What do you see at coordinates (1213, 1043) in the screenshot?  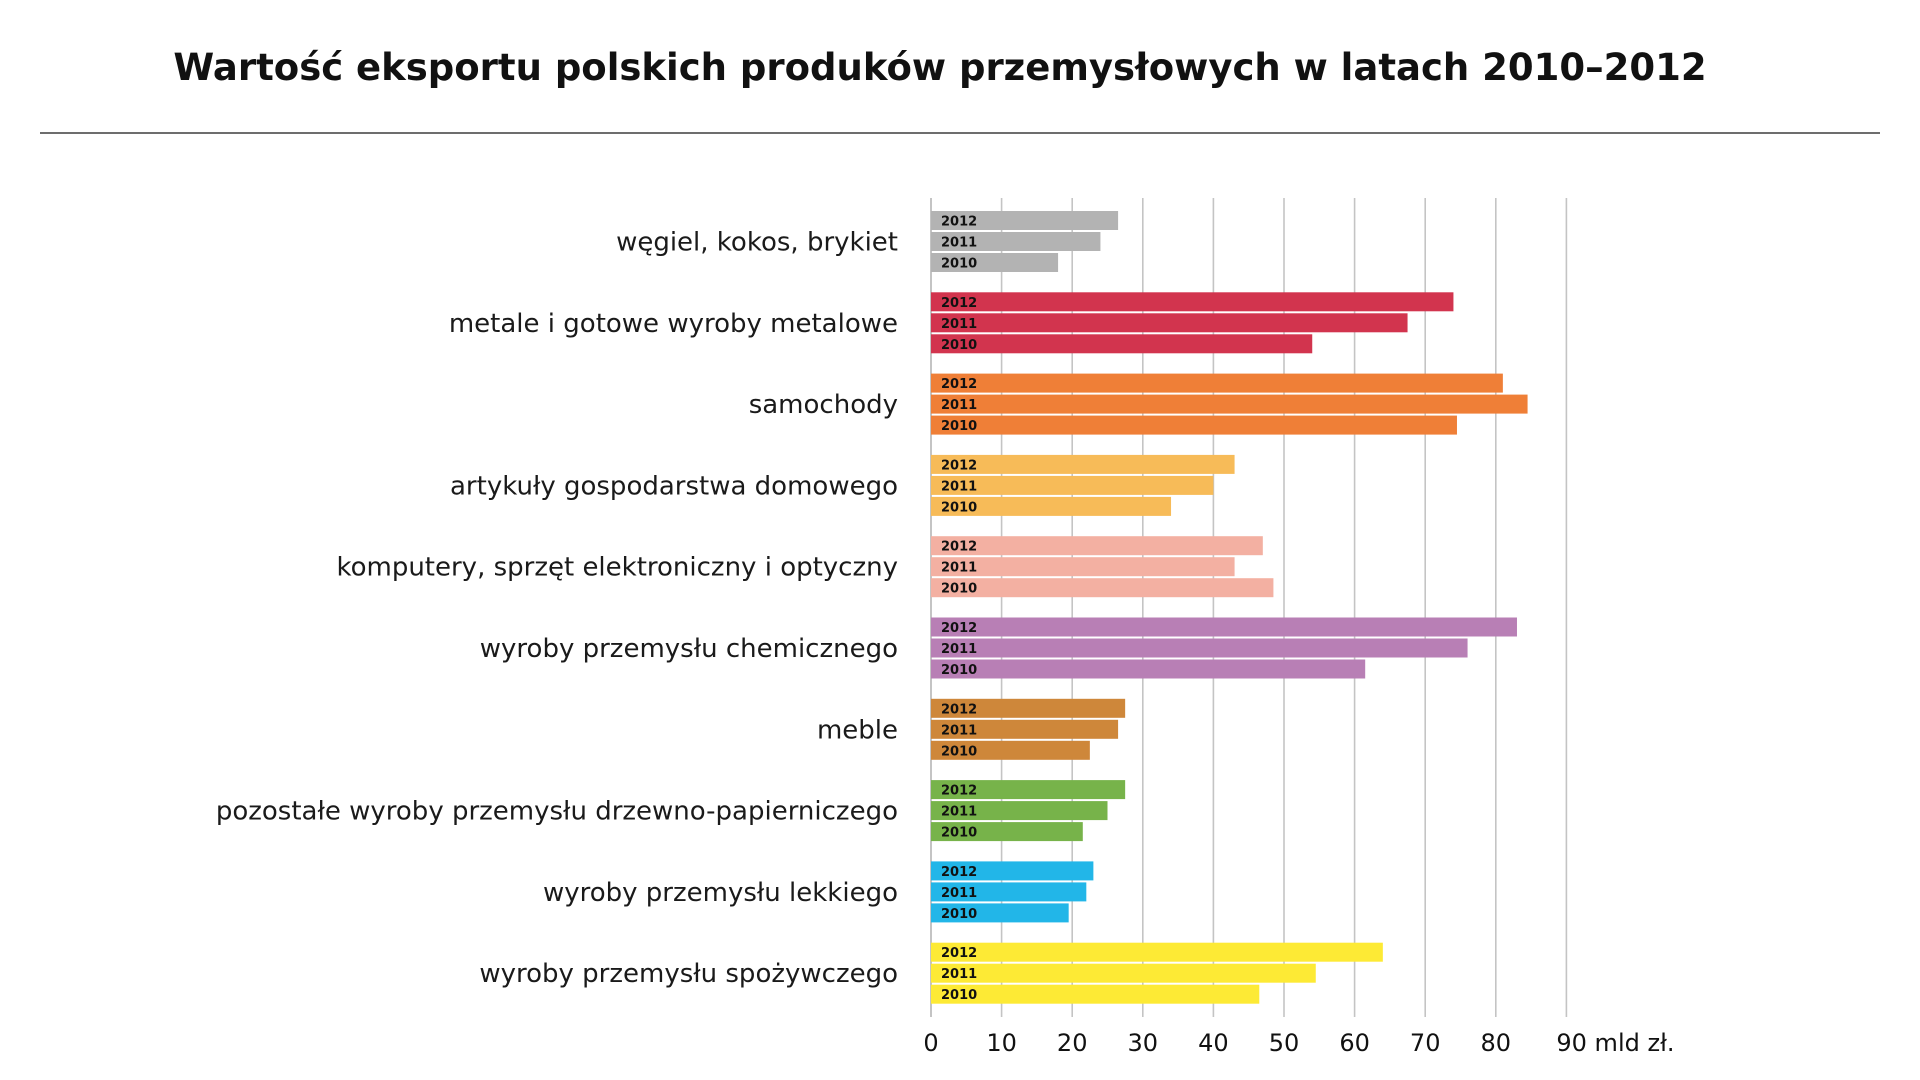 I see `x-tick-label: 40` at bounding box center [1213, 1043].